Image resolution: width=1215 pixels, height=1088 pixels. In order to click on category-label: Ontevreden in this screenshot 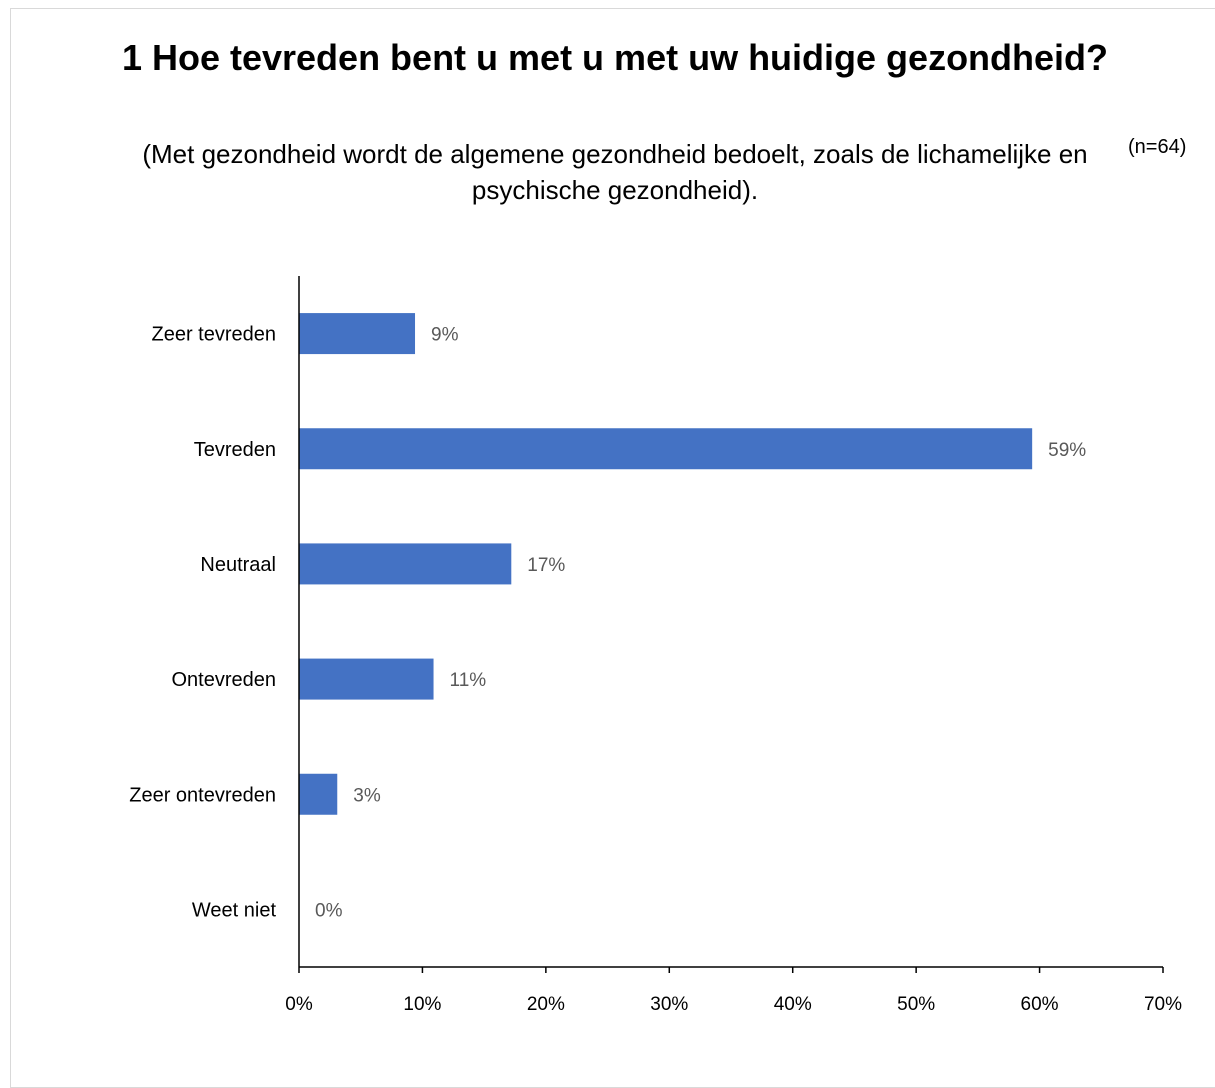, I will do `click(223, 680)`.